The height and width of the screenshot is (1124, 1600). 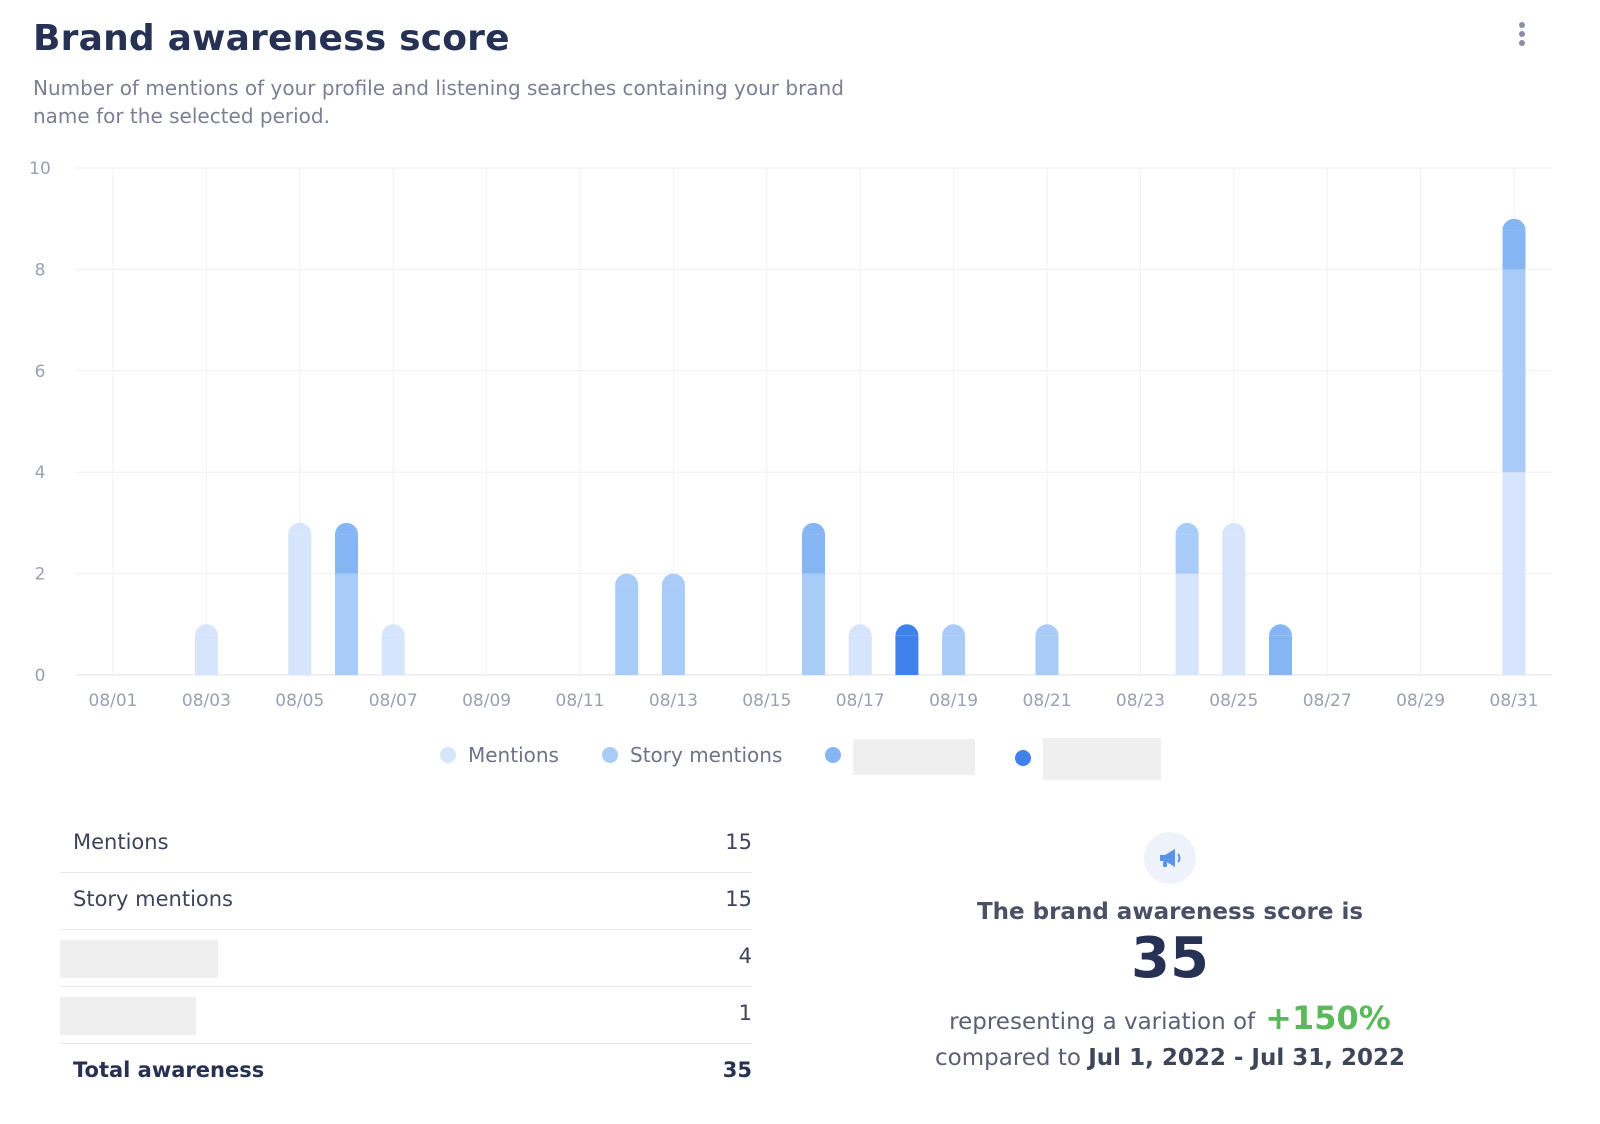 What do you see at coordinates (706, 755) in the screenshot?
I see `legend-label: Story mentions` at bounding box center [706, 755].